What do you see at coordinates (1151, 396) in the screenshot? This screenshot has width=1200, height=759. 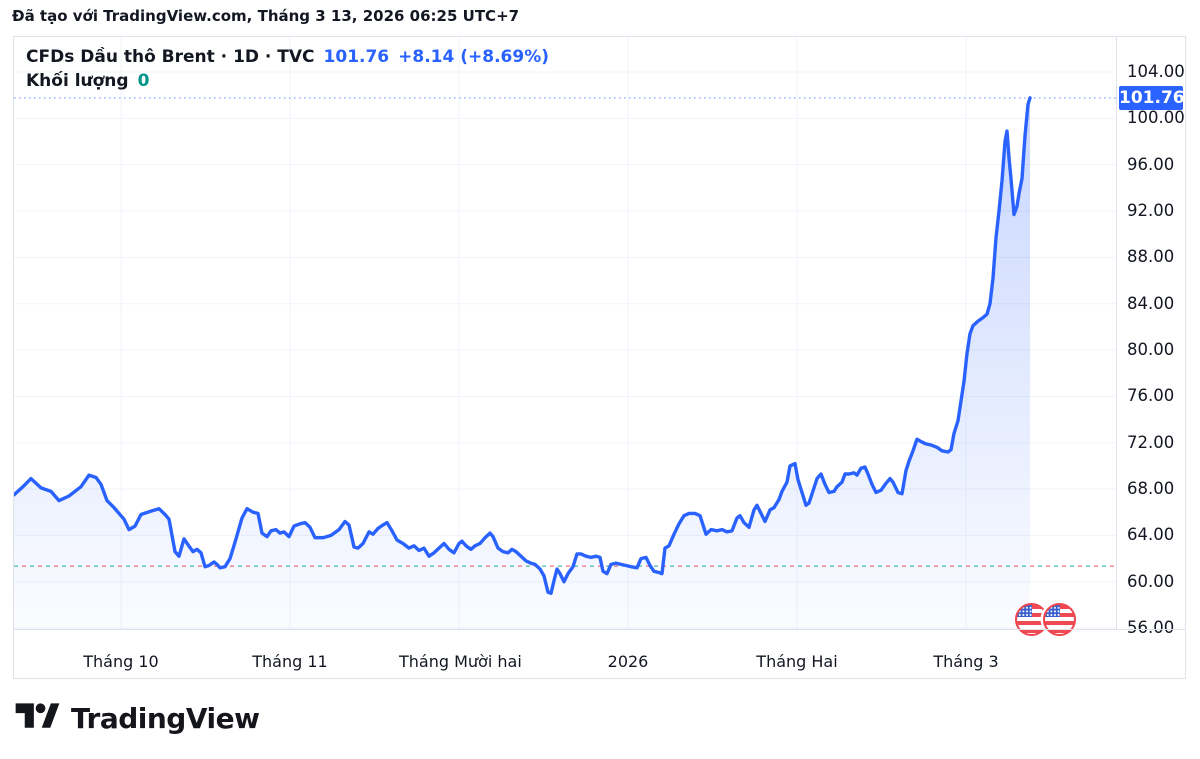 I see `price-tick-label: 76.00` at bounding box center [1151, 396].